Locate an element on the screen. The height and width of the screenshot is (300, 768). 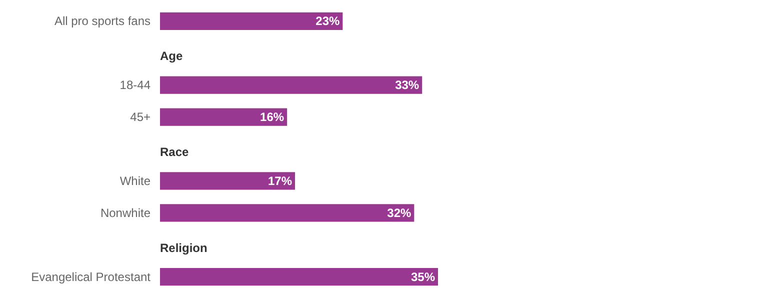
data-label: 32% is located at coordinates (399, 213).